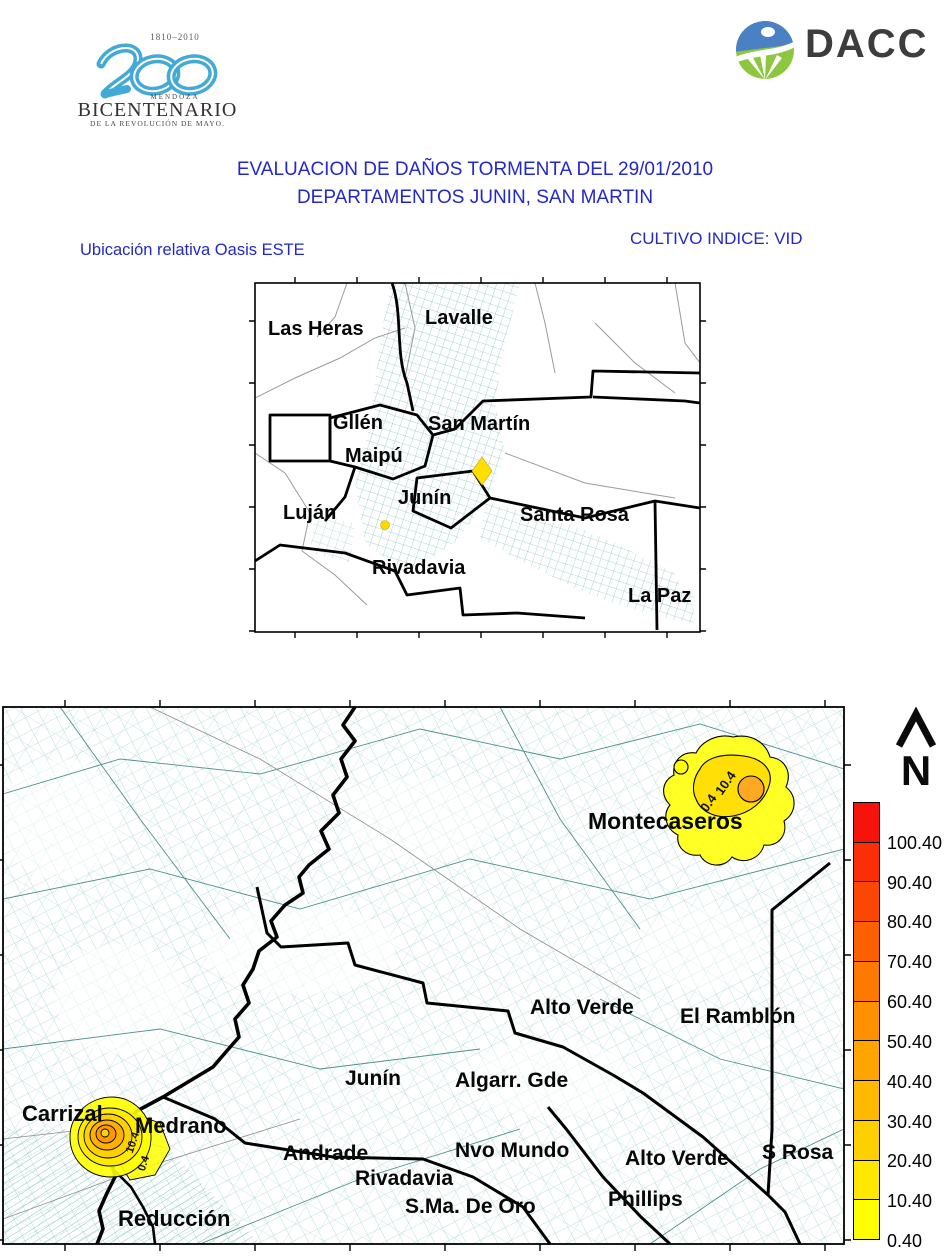 The image size is (945, 1258). Describe the element at coordinates (157, 71) in the screenshot. I see `bicentenario-ribbon-icon` at that location.